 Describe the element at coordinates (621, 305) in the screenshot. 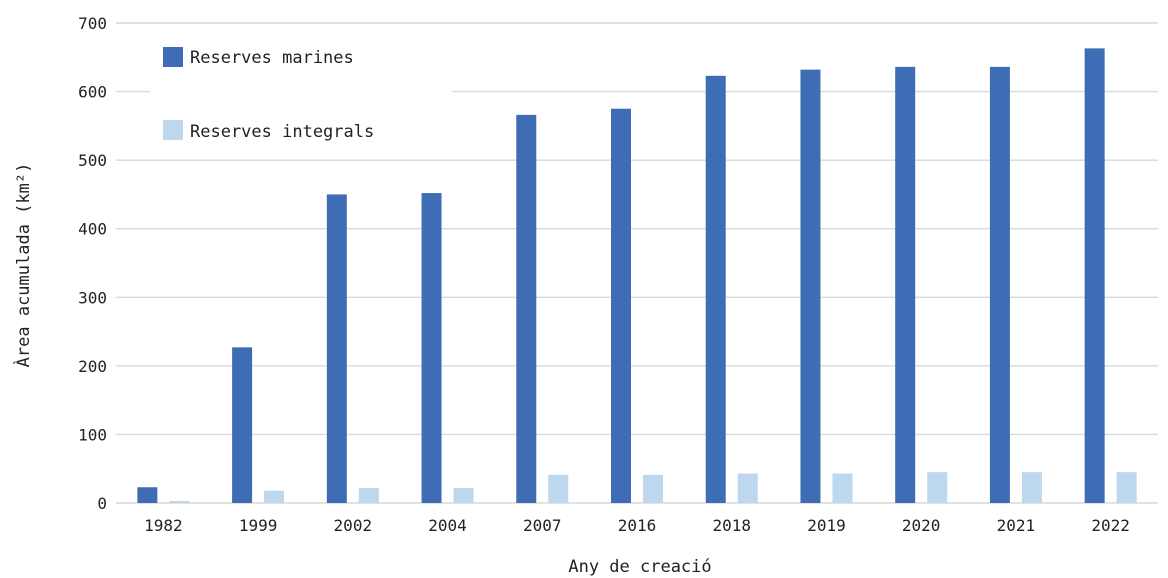

I see `bar-reserves-marines-2016` at that location.